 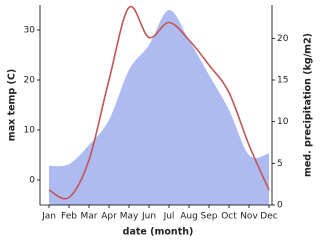 What do you see at coordinates (283, 39) in the screenshot?
I see `y2-tick-label: 20` at bounding box center [283, 39].